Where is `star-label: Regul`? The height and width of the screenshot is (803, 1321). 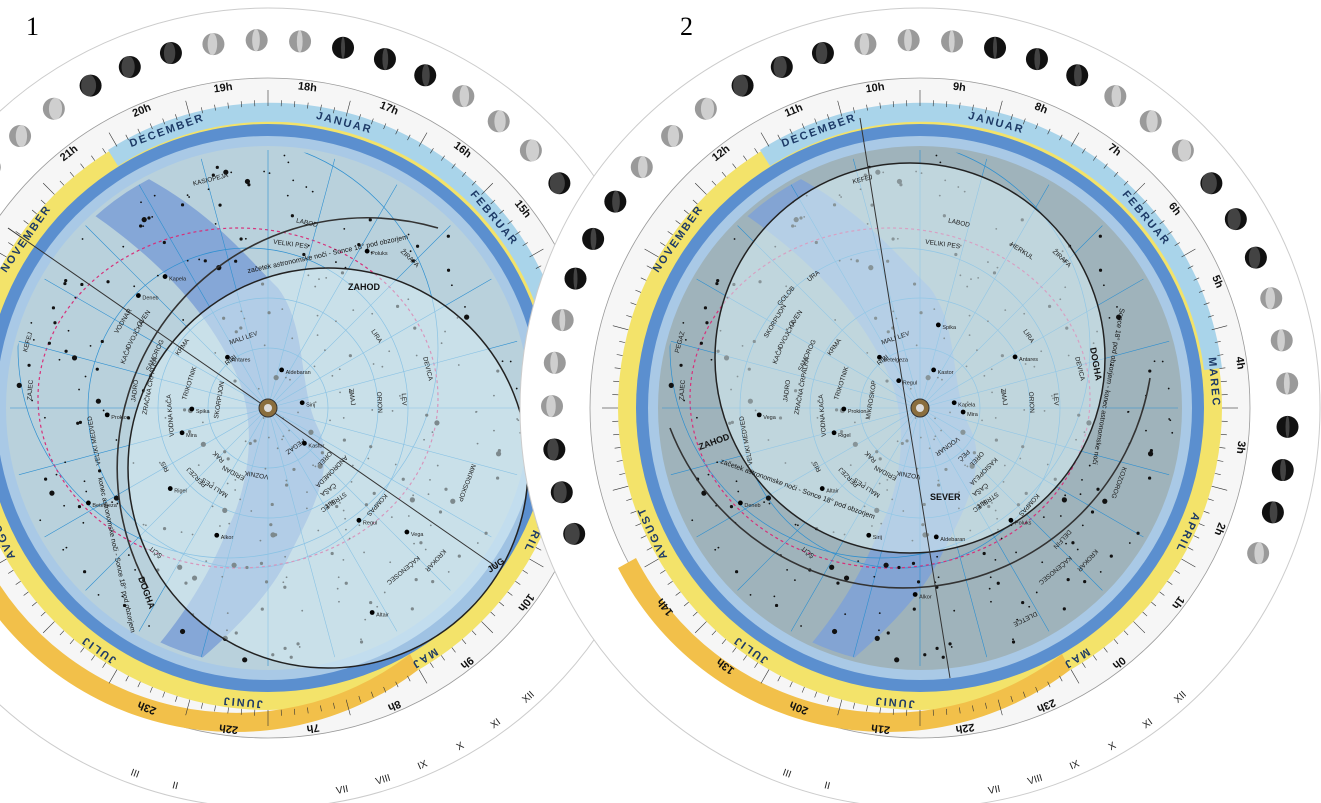
star-label: Regul is located at coordinates (910, 384).